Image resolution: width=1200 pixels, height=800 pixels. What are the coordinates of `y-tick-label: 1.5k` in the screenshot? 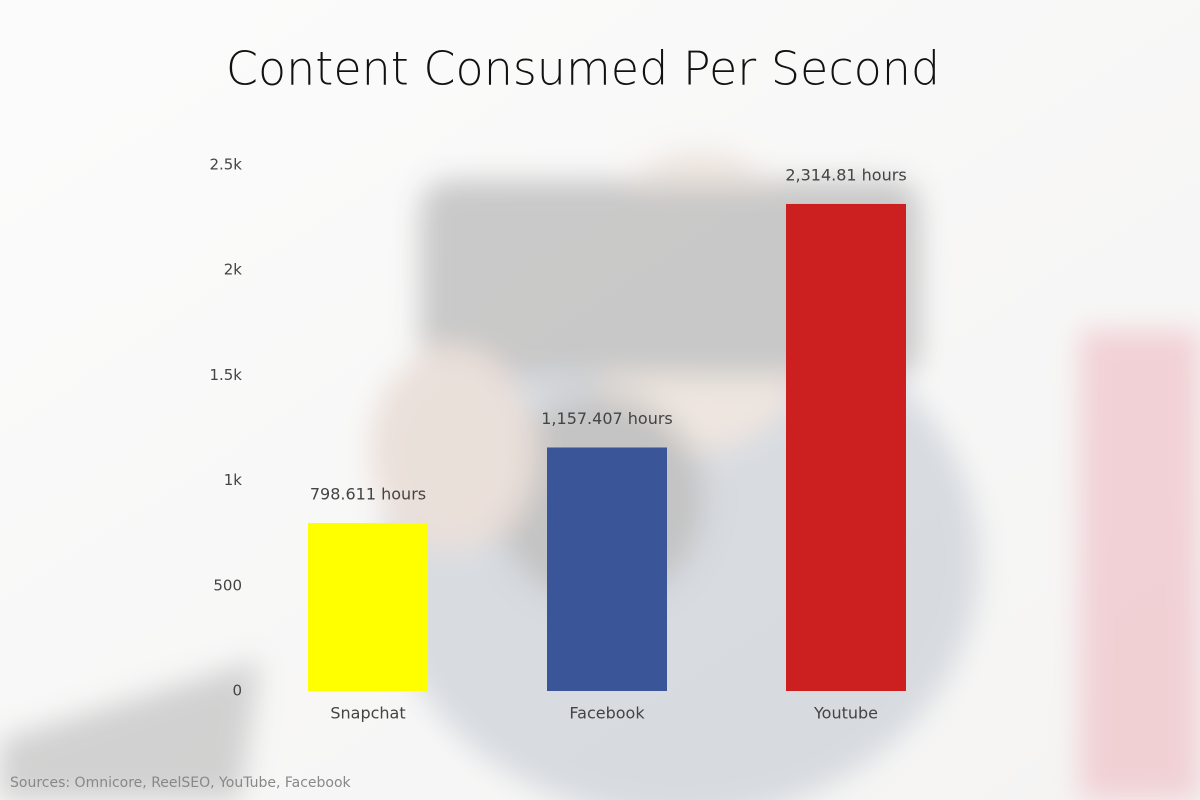 It's located at (225, 375).